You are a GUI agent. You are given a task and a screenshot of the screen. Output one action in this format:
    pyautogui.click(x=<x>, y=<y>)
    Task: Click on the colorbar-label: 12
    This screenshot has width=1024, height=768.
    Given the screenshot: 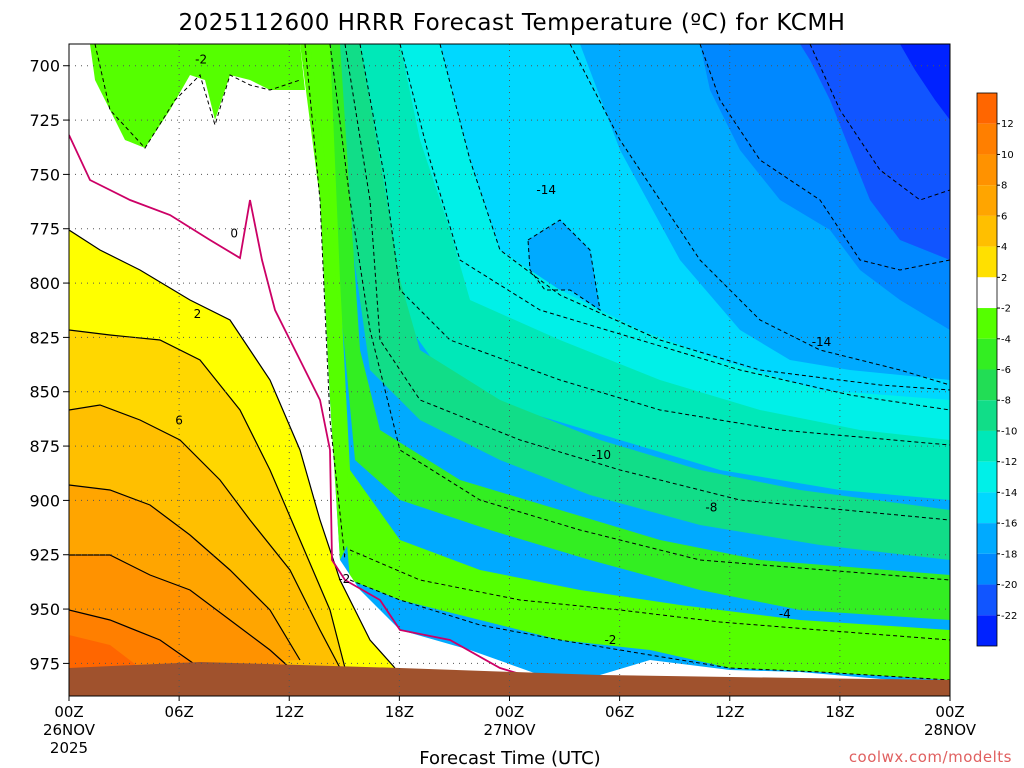 What is the action you would take?
    pyautogui.click(x=1007, y=124)
    